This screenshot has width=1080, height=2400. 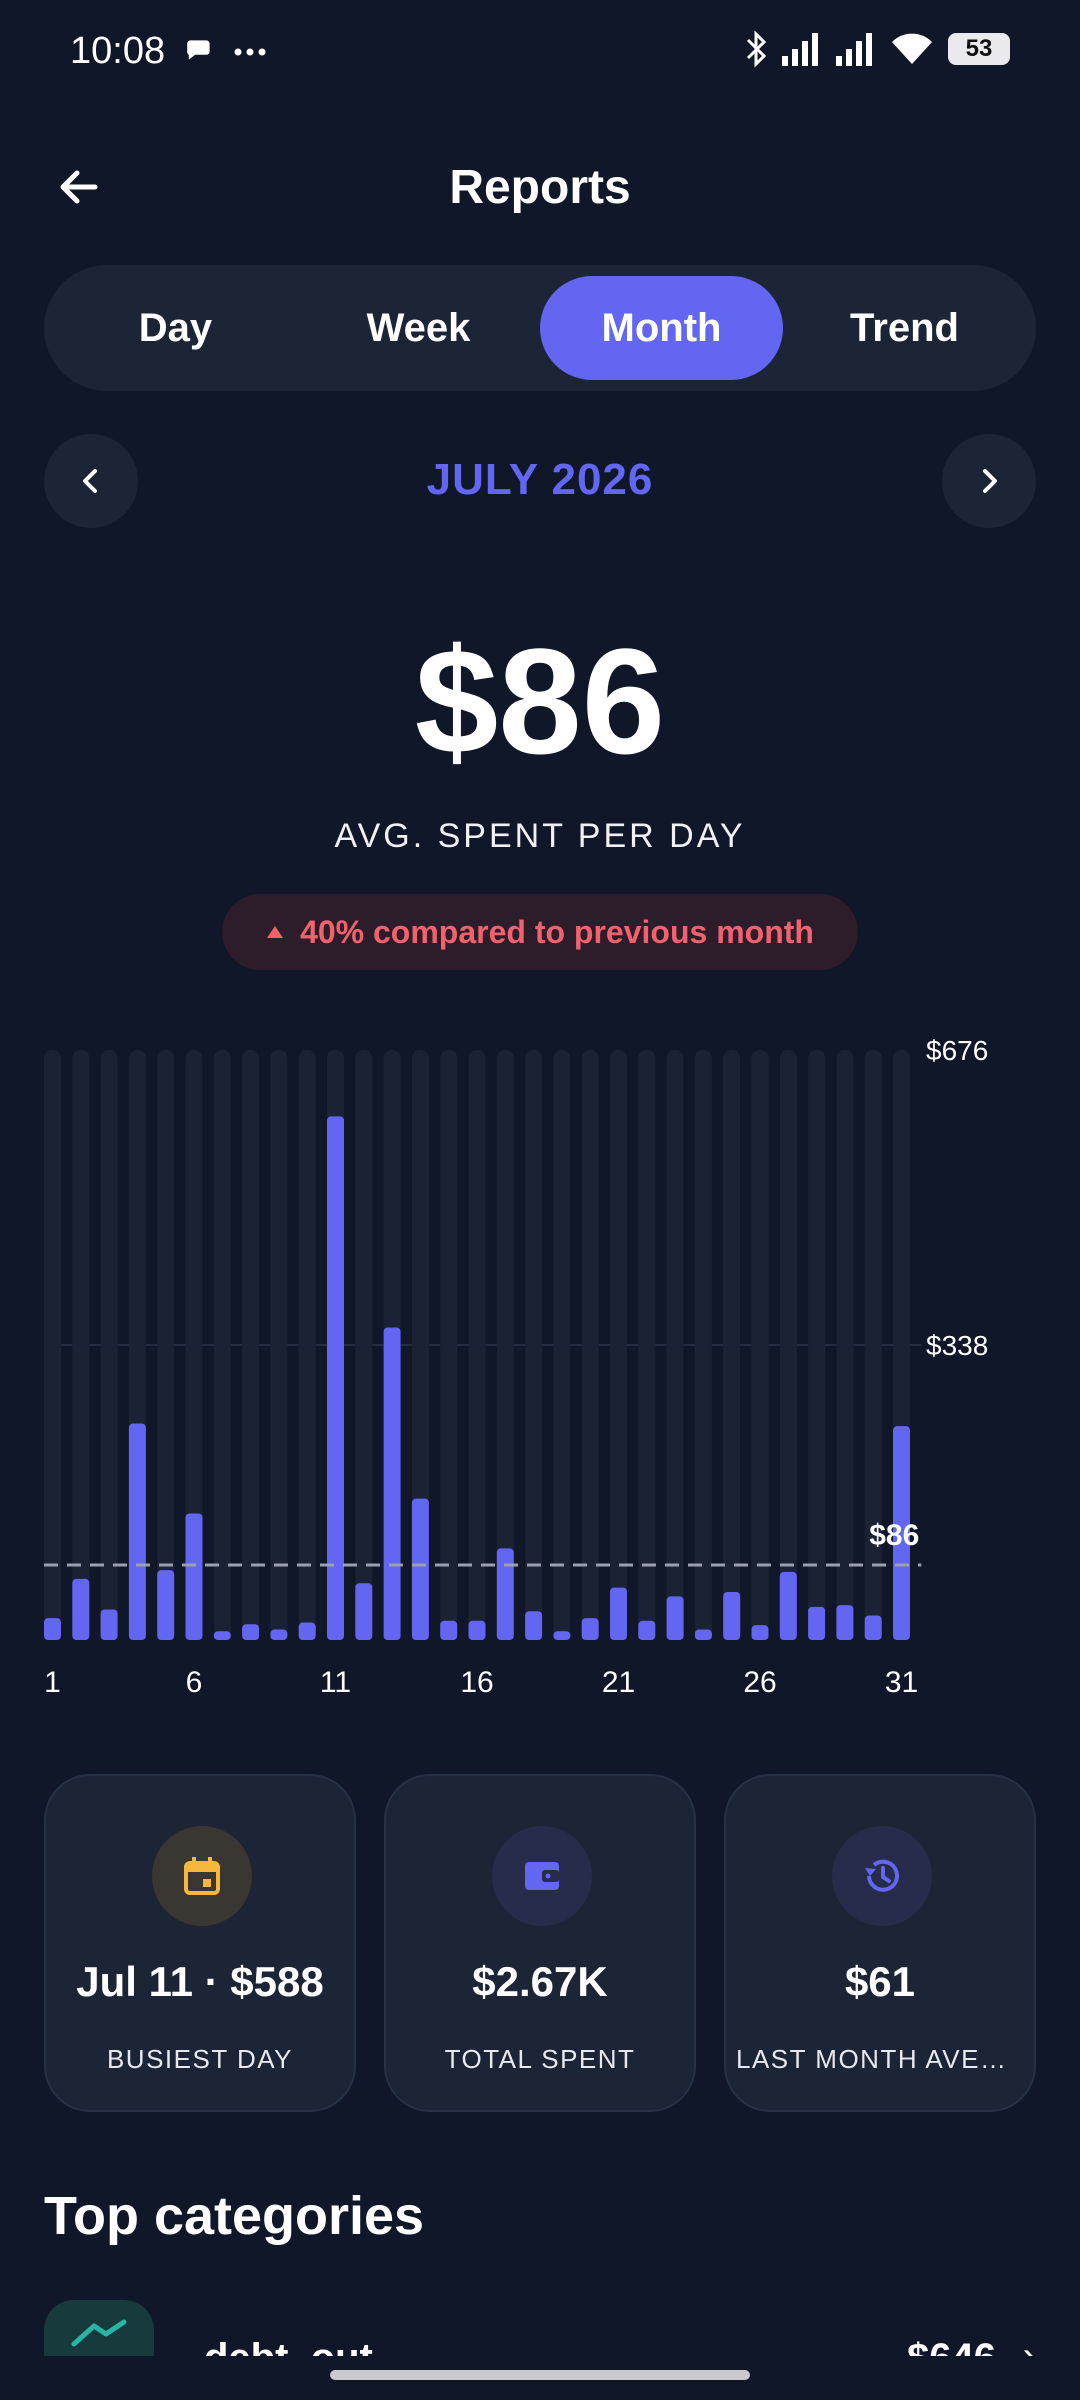 What do you see at coordinates (951, 2346) in the screenshot?
I see `category-value: $646` at bounding box center [951, 2346].